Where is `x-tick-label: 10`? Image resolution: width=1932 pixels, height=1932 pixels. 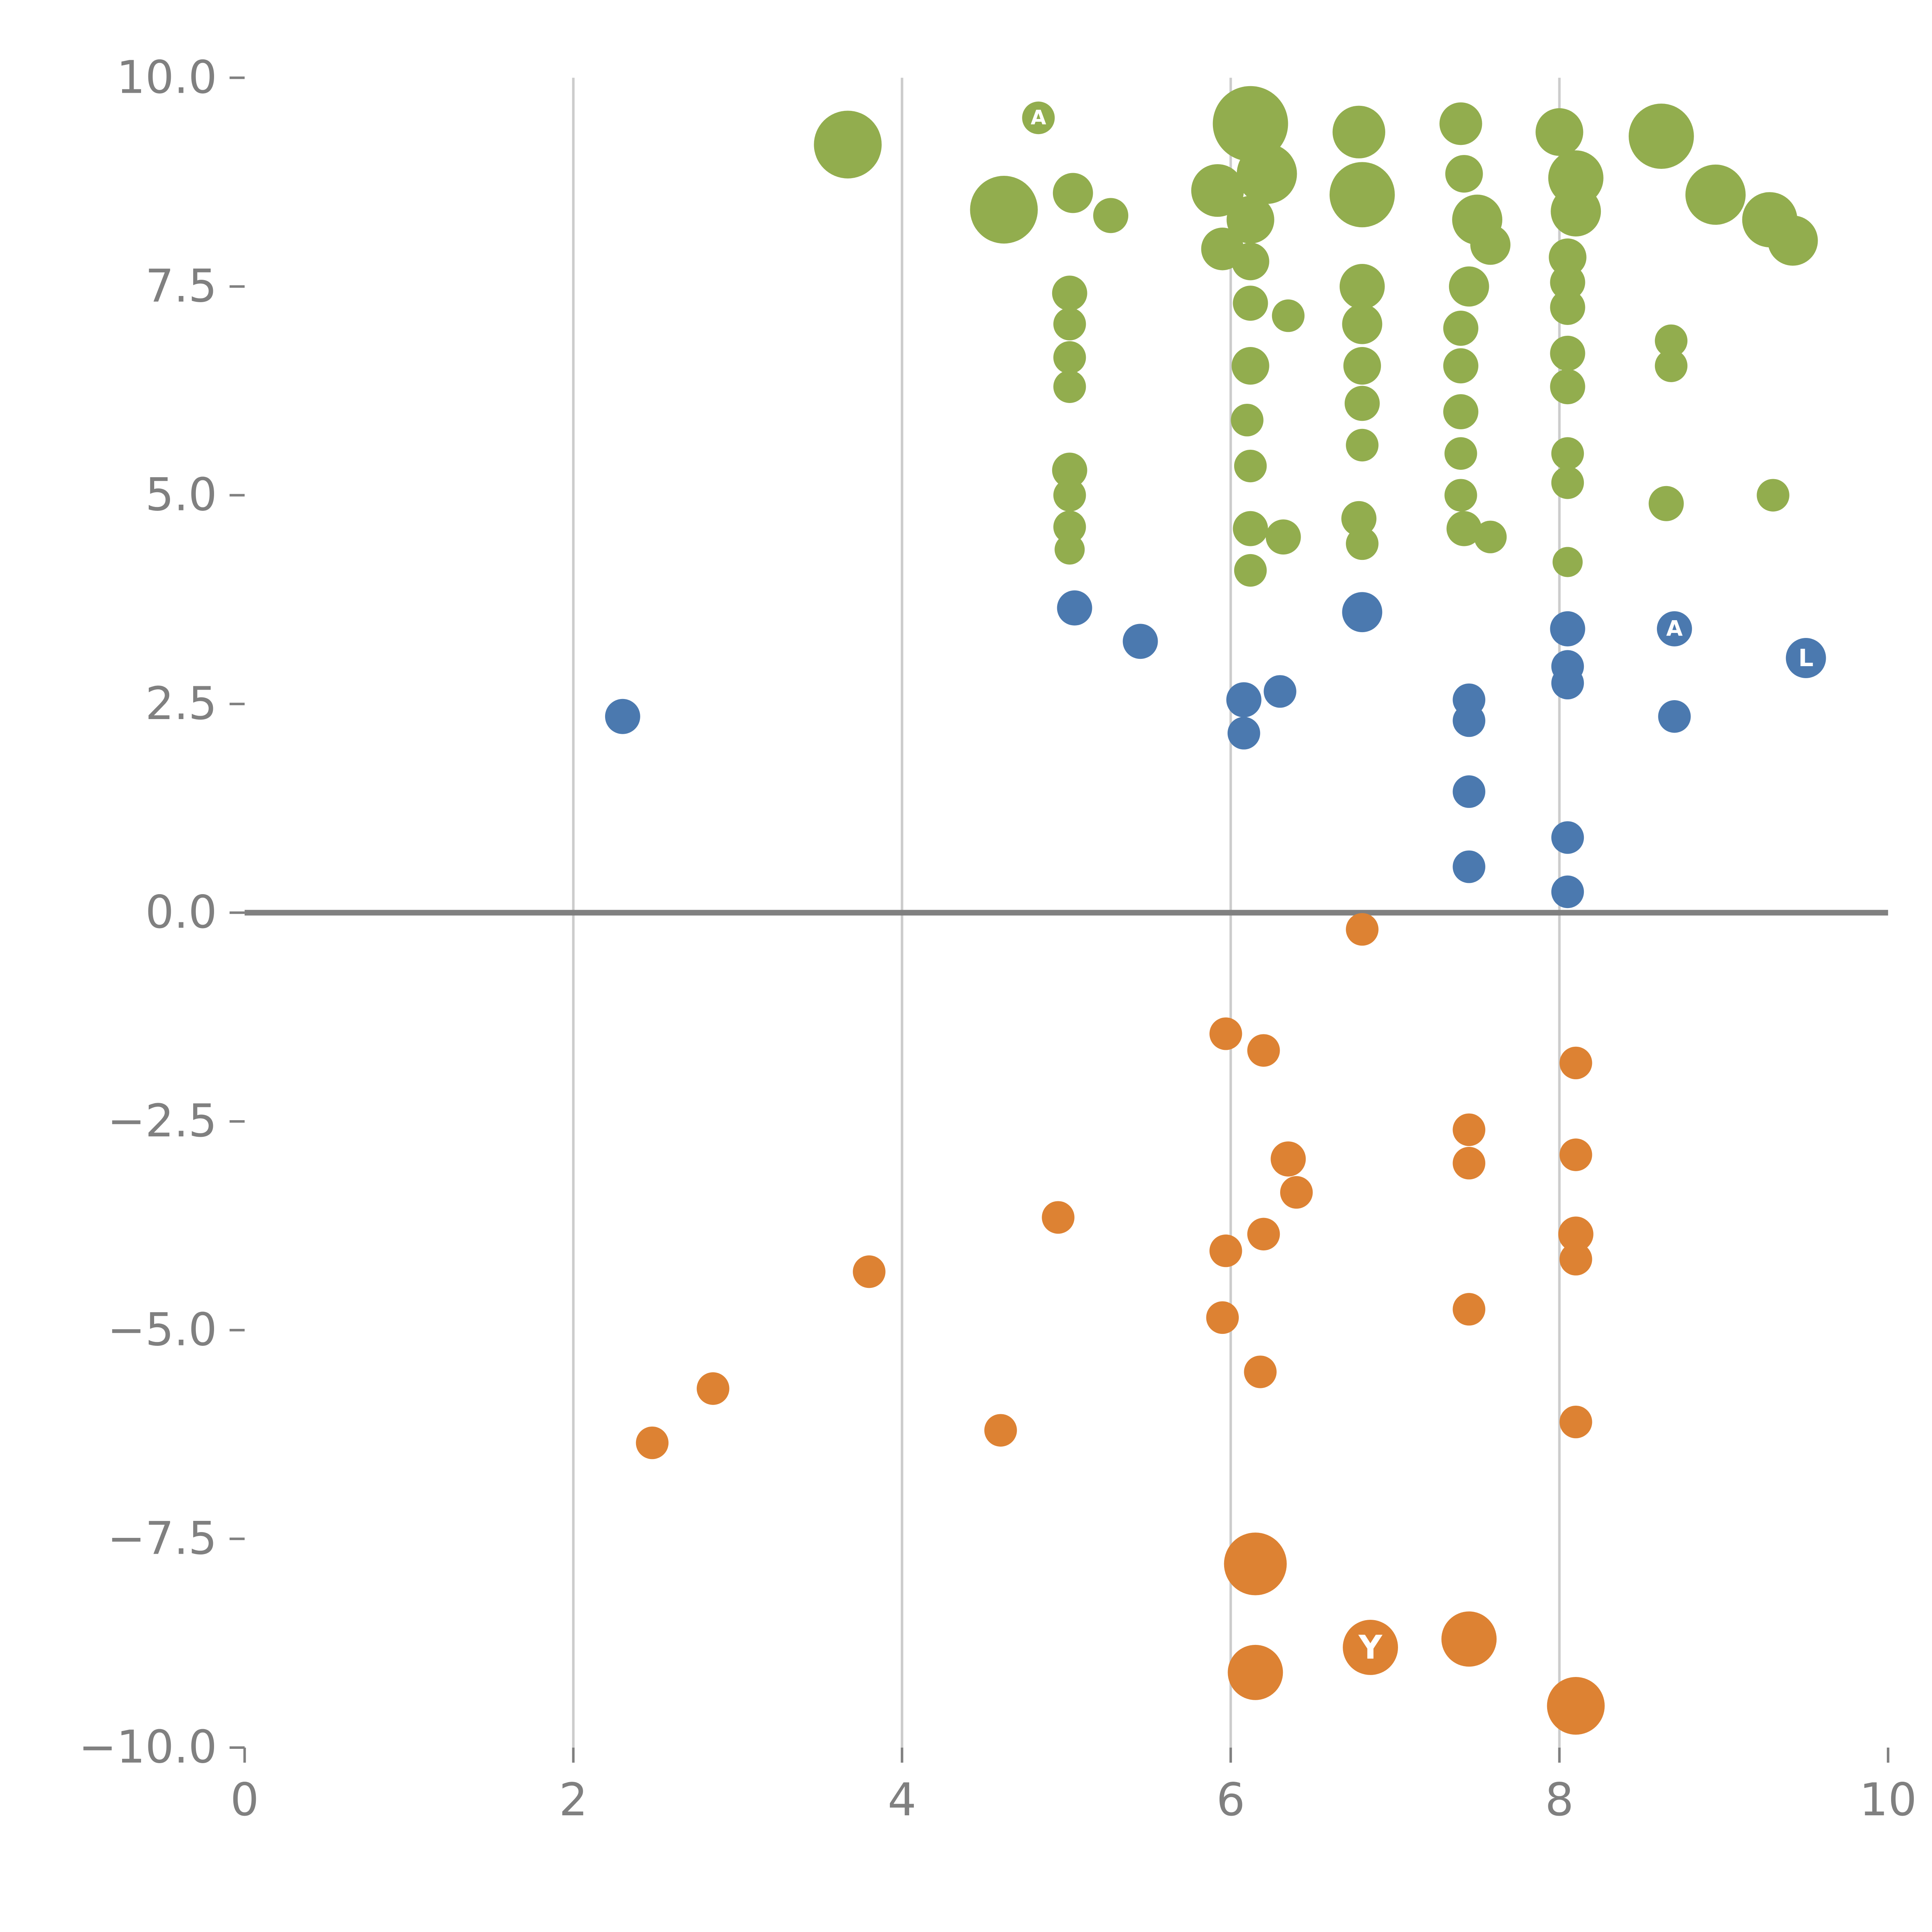
x-tick-label: 10 is located at coordinates (1888, 1800).